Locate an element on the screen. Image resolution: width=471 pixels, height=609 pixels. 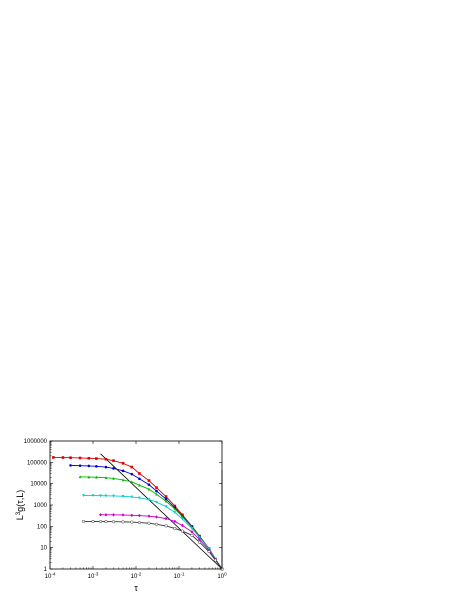
axes-frame is located at coordinates (136, 505).